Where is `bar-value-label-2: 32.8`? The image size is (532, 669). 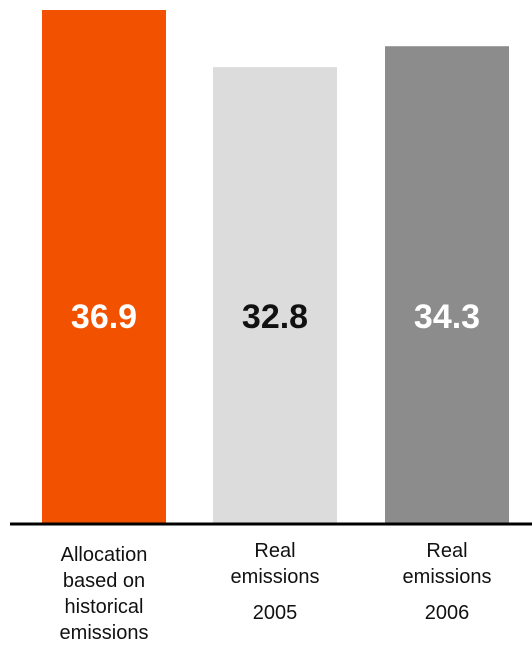
bar-value-label-2: 32.8 is located at coordinates (275, 317).